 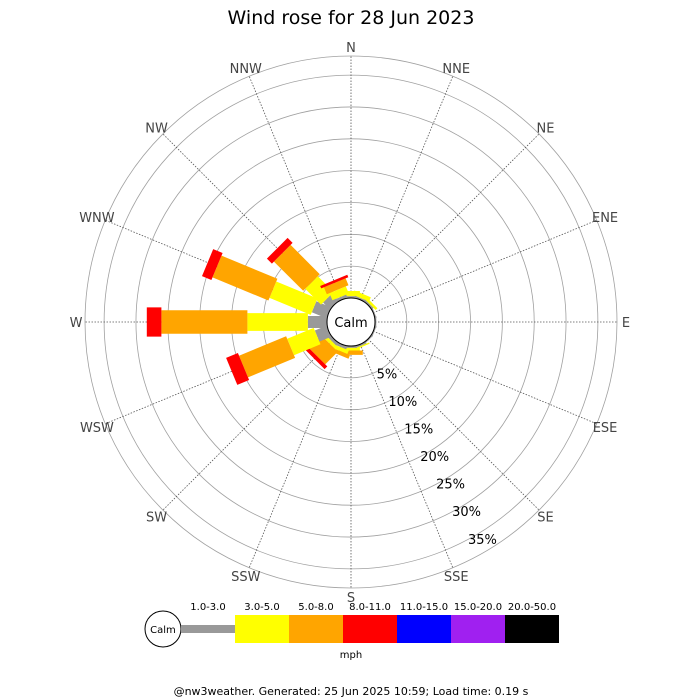 What do you see at coordinates (532, 607) in the screenshot?
I see `legend-label-7: 20.0-50.0` at bounding box center [532, 607].